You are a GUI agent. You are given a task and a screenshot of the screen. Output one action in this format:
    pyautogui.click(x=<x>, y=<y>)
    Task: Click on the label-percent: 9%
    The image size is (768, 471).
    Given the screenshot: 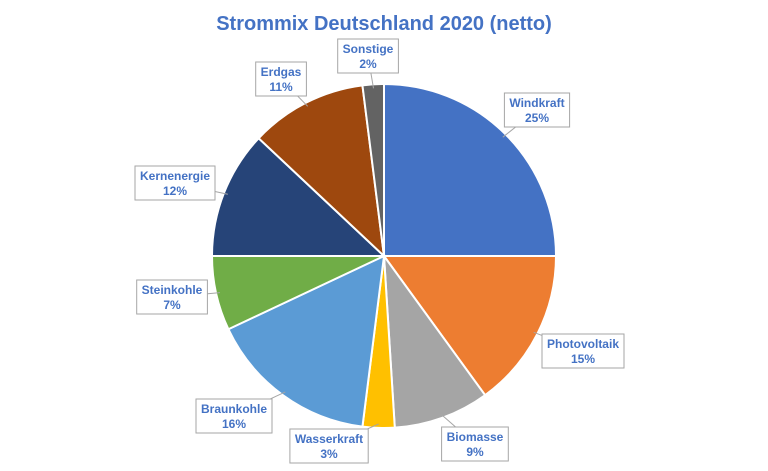 What is the action you would take?
    pyautogui.click(x=475, y=452)
    